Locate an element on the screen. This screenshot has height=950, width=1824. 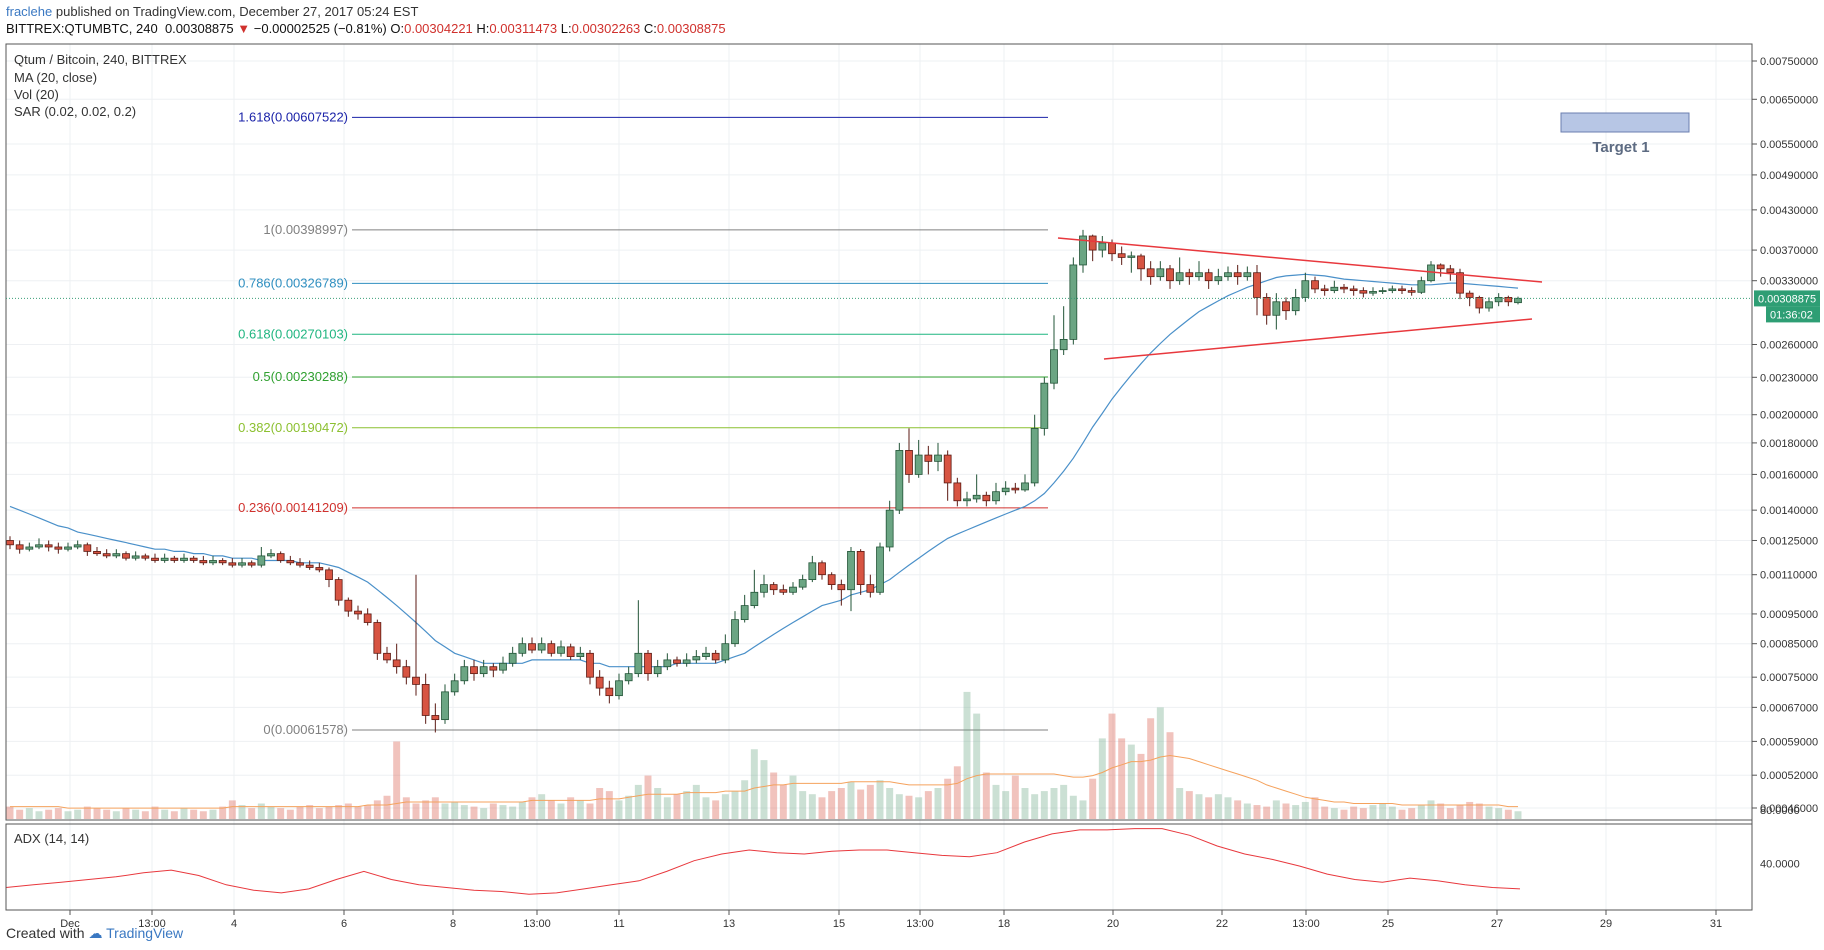
volume-ma-line is located at coordinates (764, 781).